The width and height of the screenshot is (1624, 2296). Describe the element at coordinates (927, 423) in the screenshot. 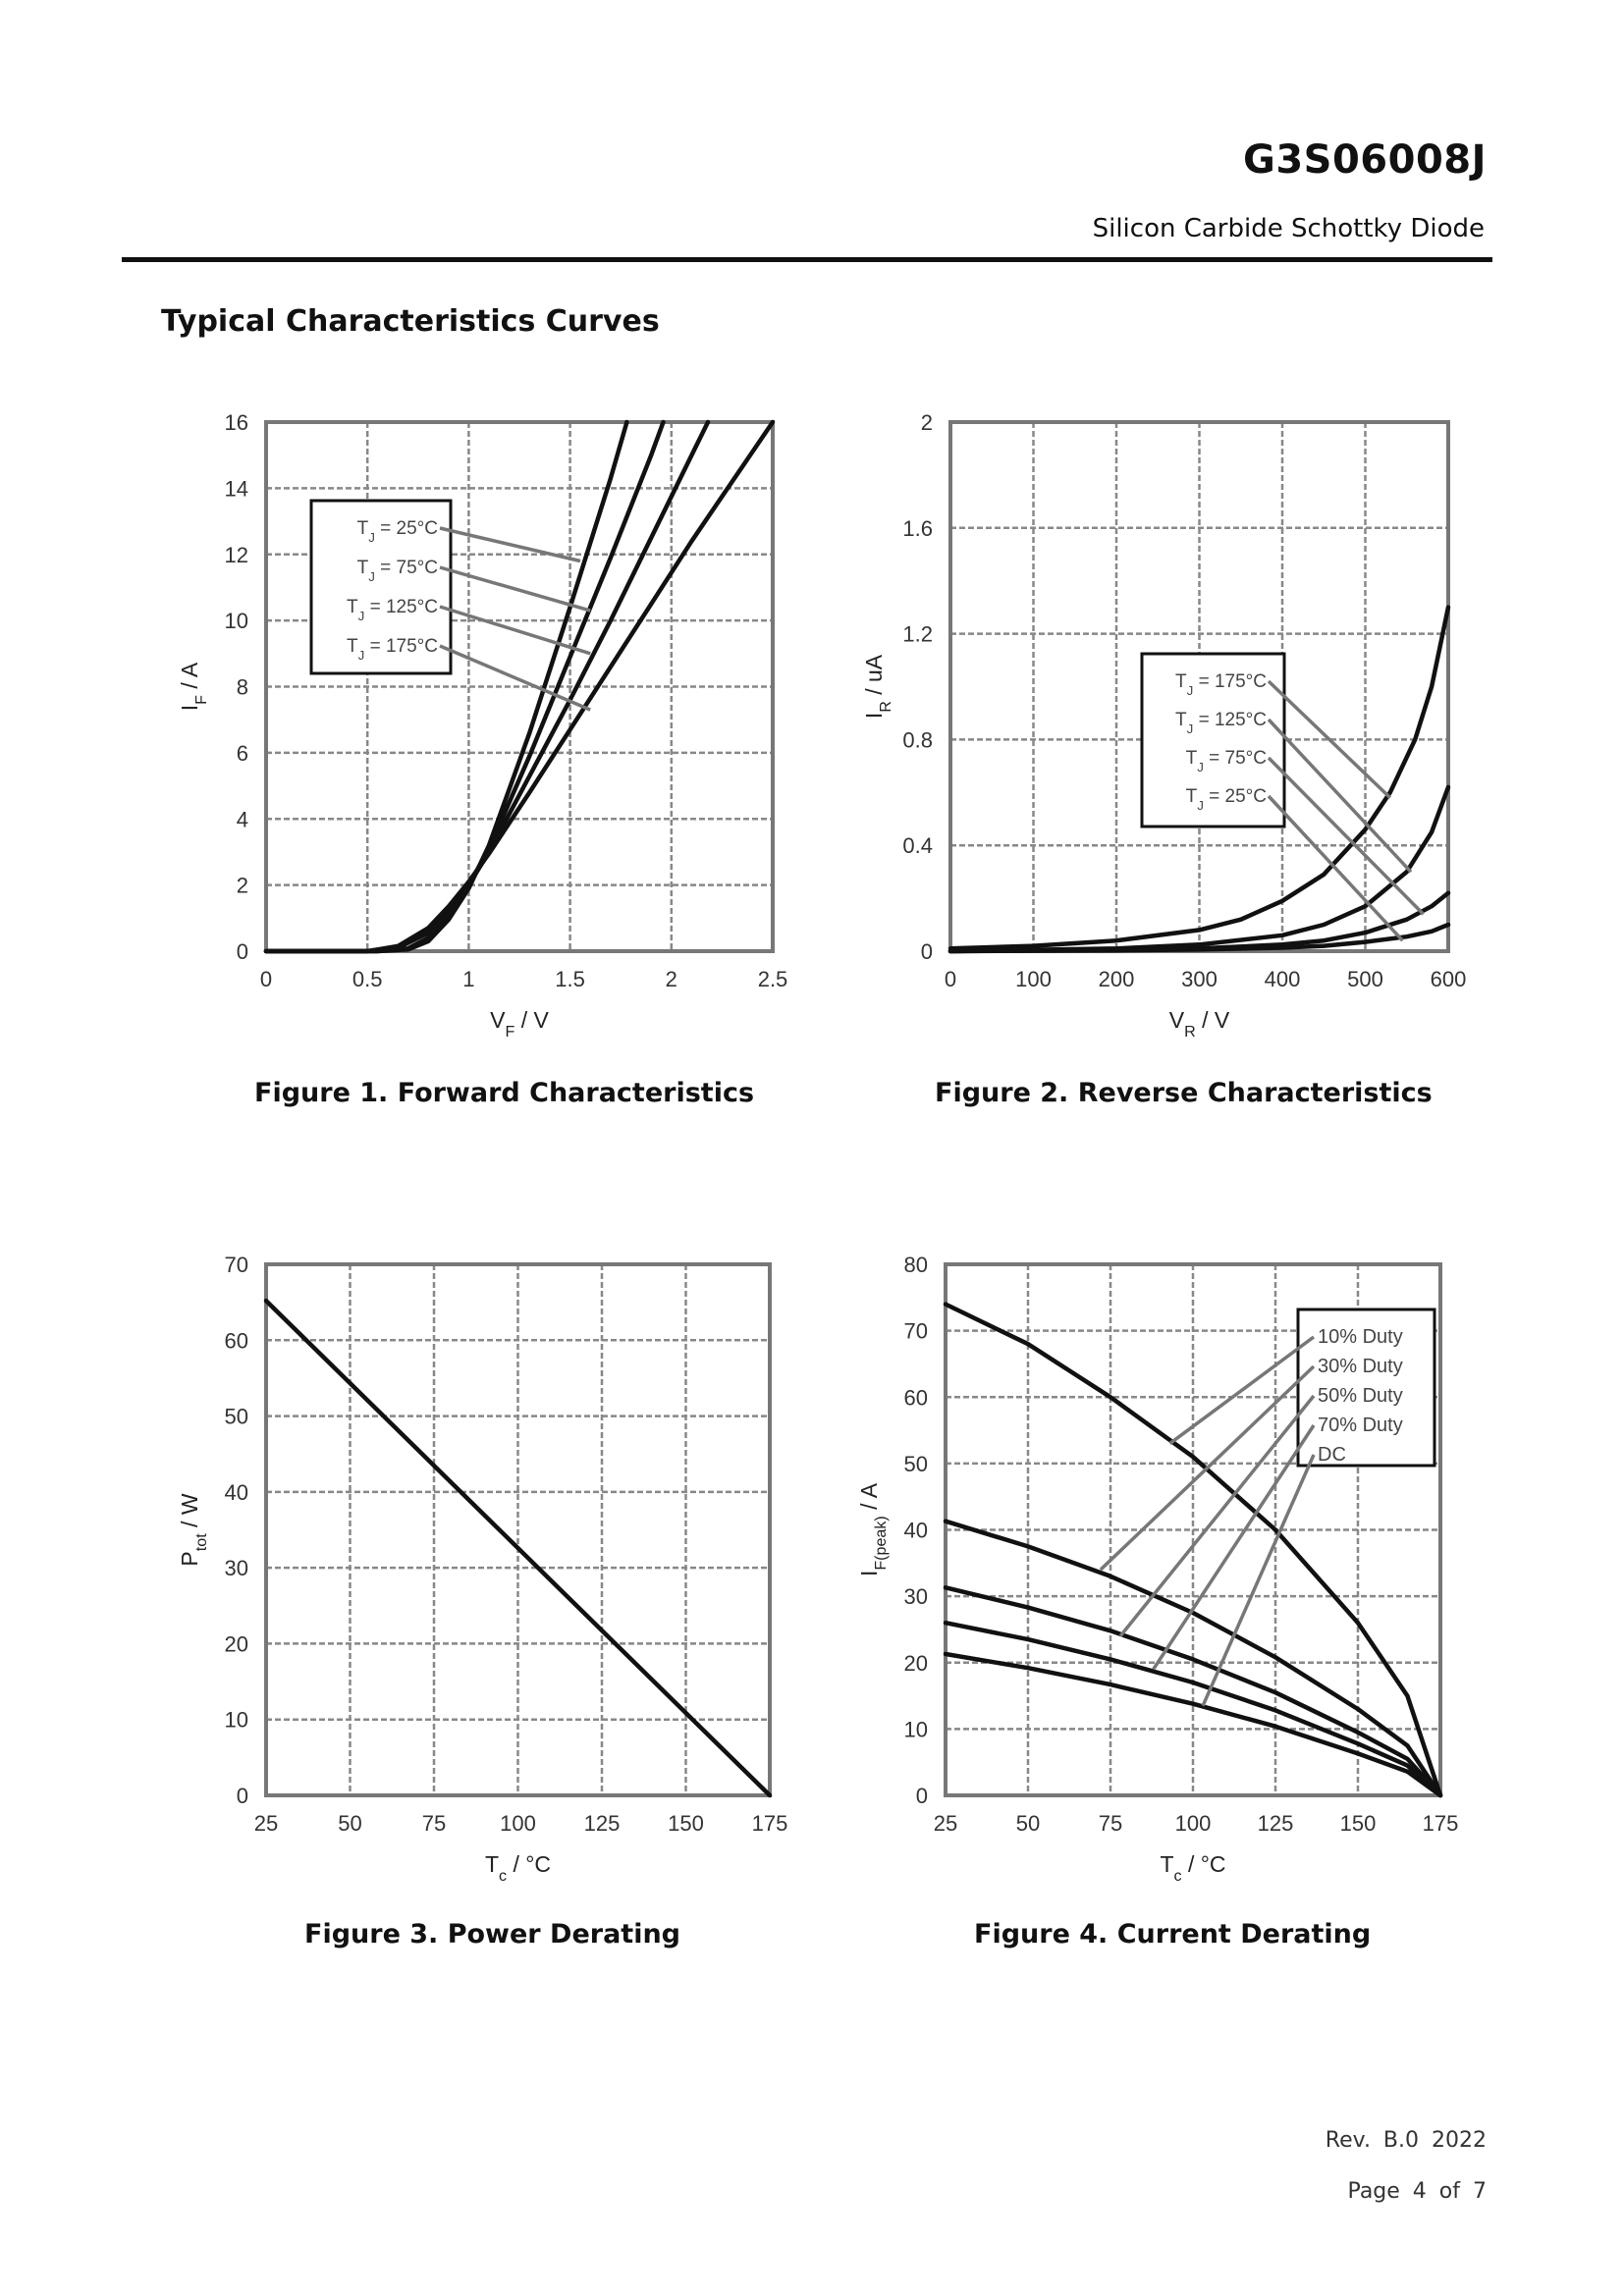

I see `y-tick-label: 2` at that location.